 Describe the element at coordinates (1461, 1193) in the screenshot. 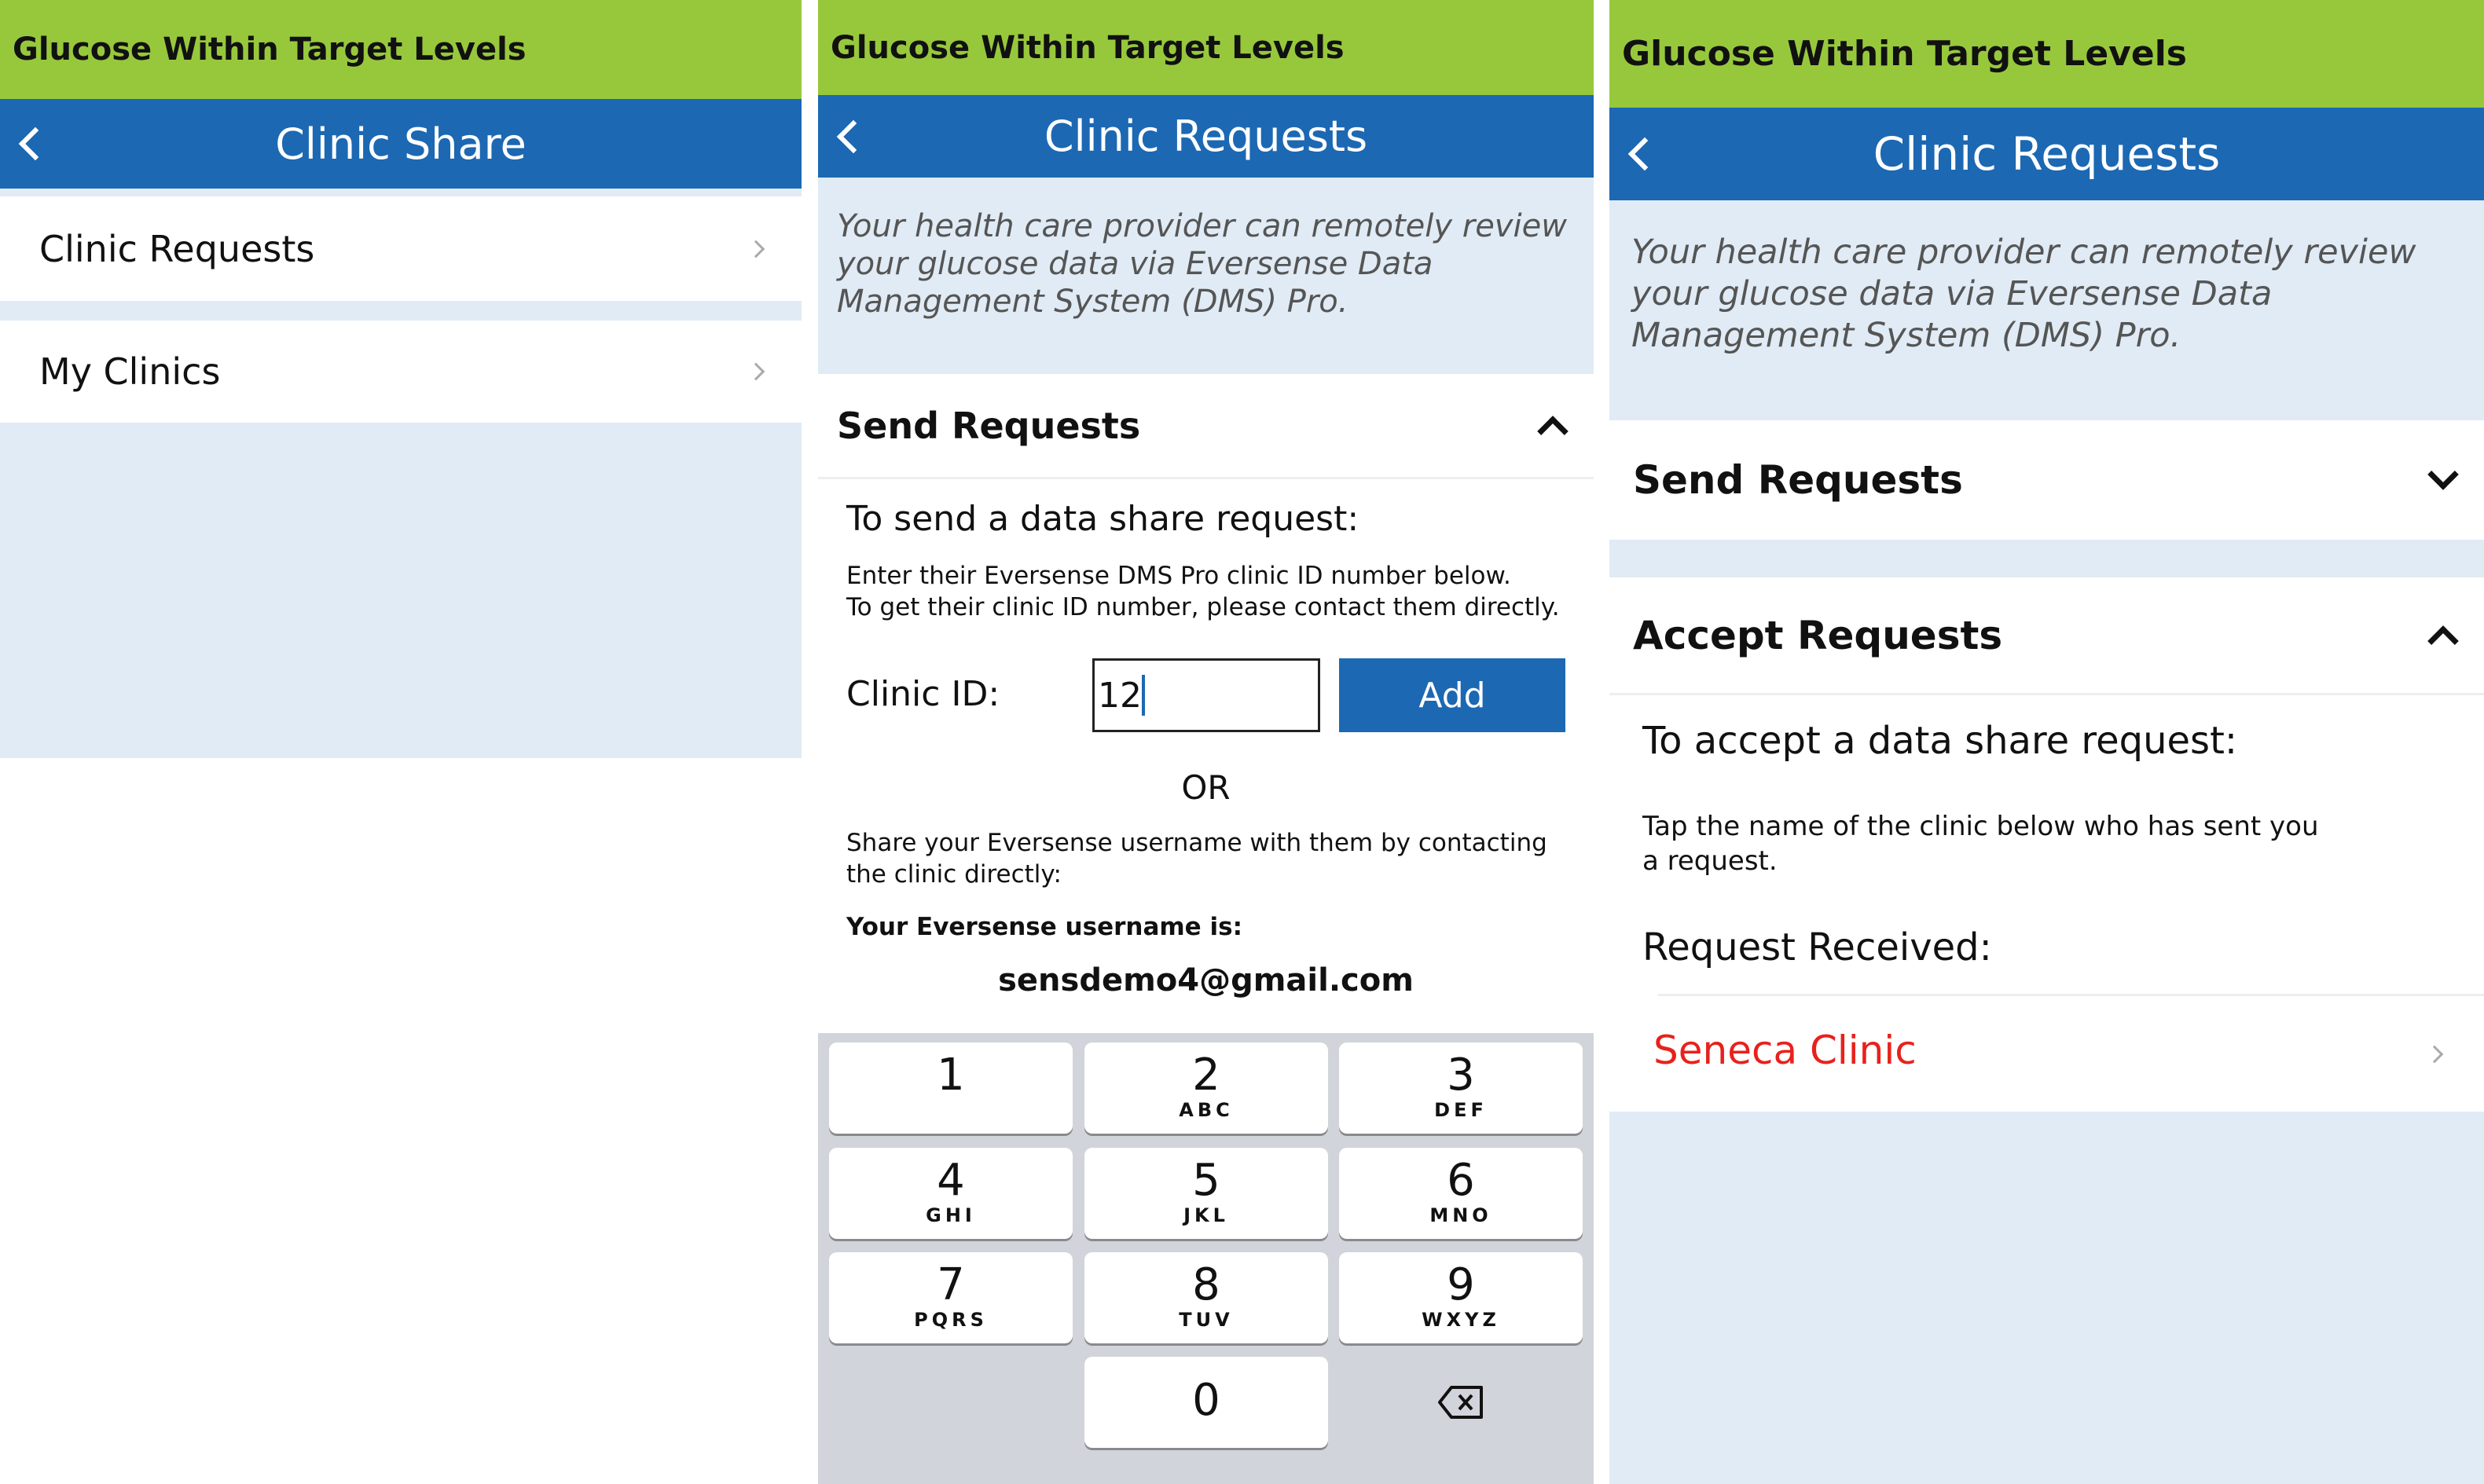

I see `key-6: 6 MNO` at that location.